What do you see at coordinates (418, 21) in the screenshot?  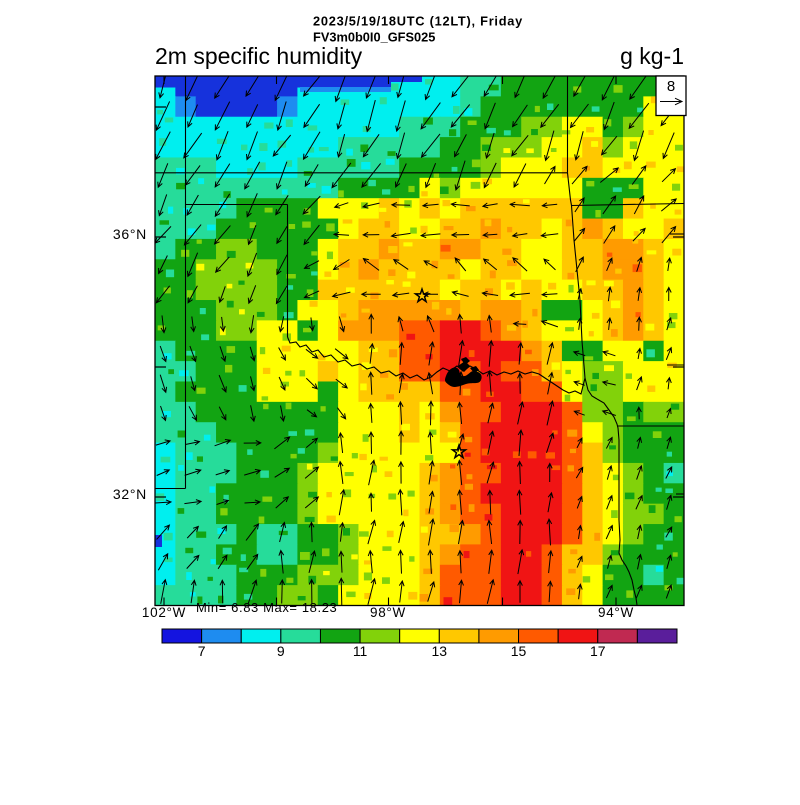 I see `svg-text: 2023/5/19/18UTC (12LT), Friday` at bounding box center [418, 21].